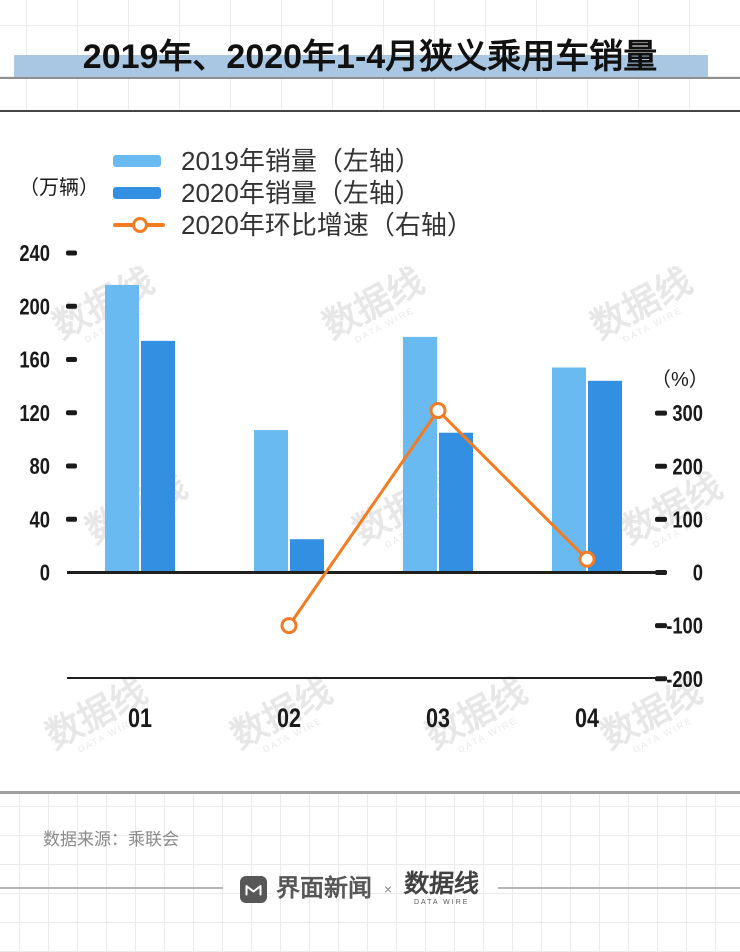  Describe the element at coordinates (137, 161) in the screenshot. I see `legend-swatch-2019` at that location.